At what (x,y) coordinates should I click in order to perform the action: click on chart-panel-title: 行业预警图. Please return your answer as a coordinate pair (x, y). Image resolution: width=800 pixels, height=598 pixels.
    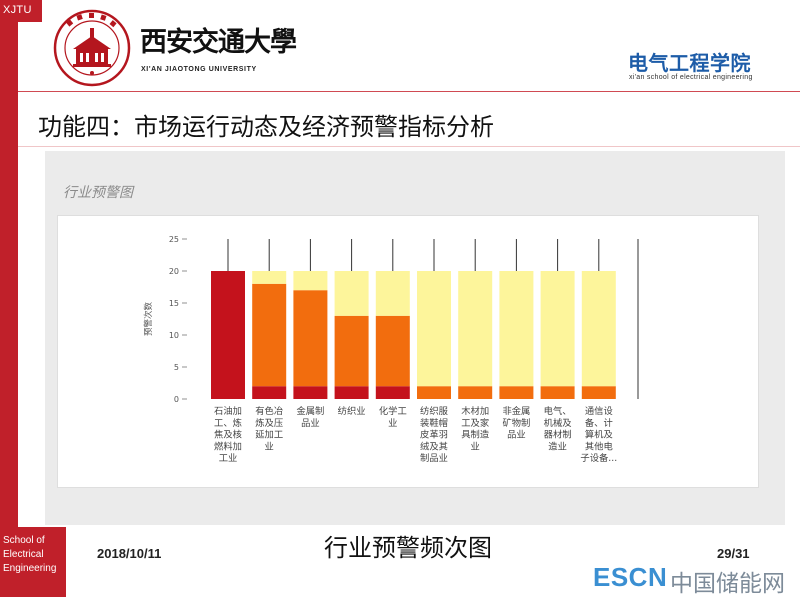
    Looking at the image, I should click on (98, 193).